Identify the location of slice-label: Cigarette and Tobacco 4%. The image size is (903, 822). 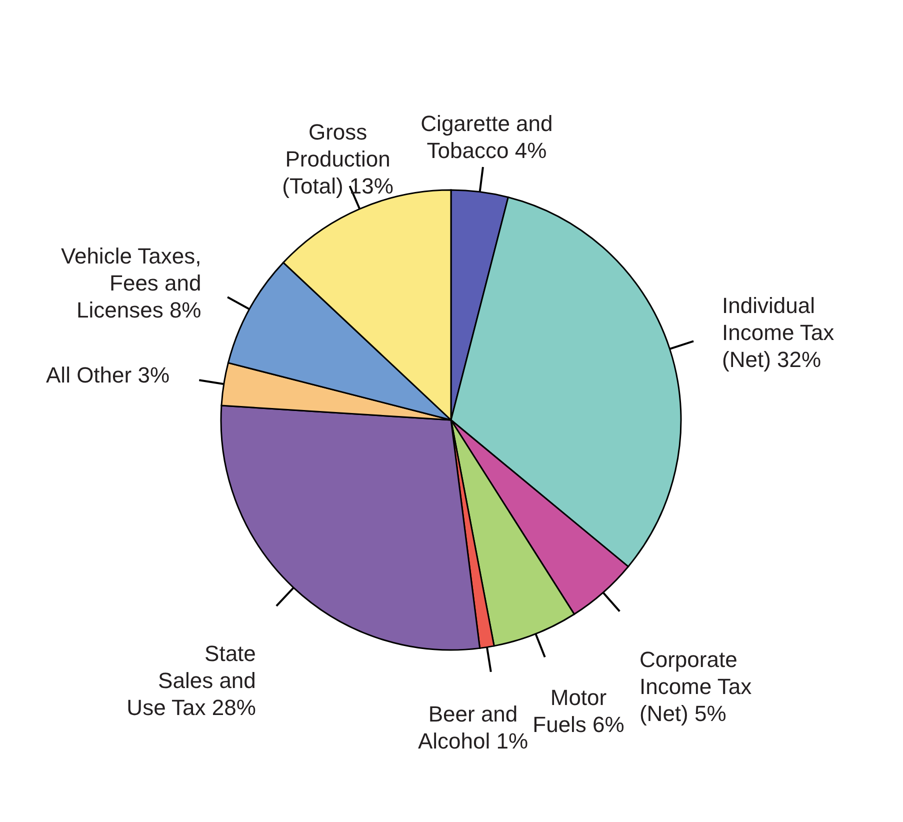
(486, 137).